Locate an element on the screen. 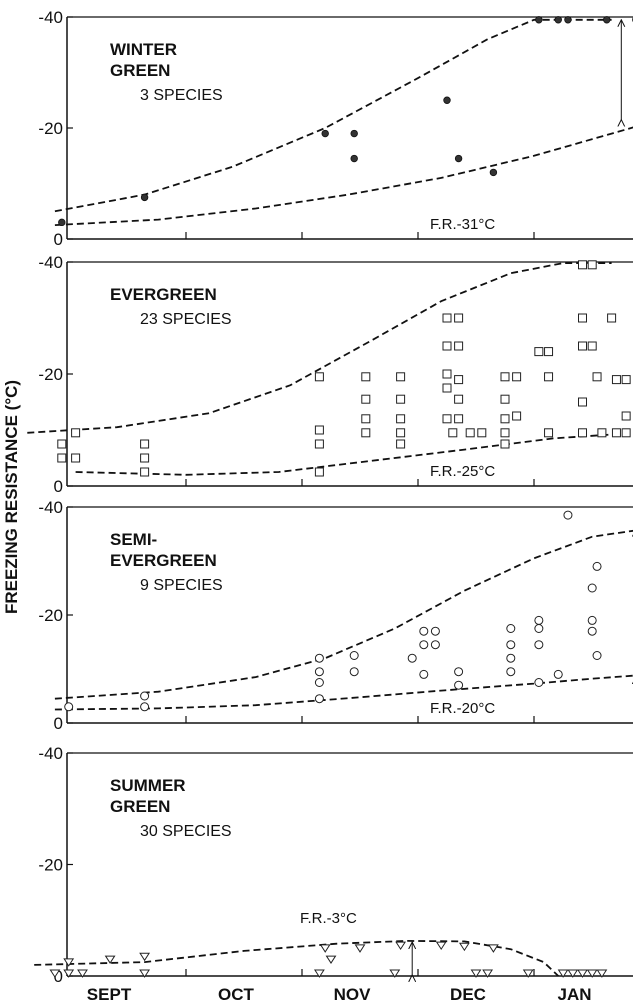 This screenshot has height=1008, width=633. species-count: 9 SPECIES is located at coordinates (181, 585).